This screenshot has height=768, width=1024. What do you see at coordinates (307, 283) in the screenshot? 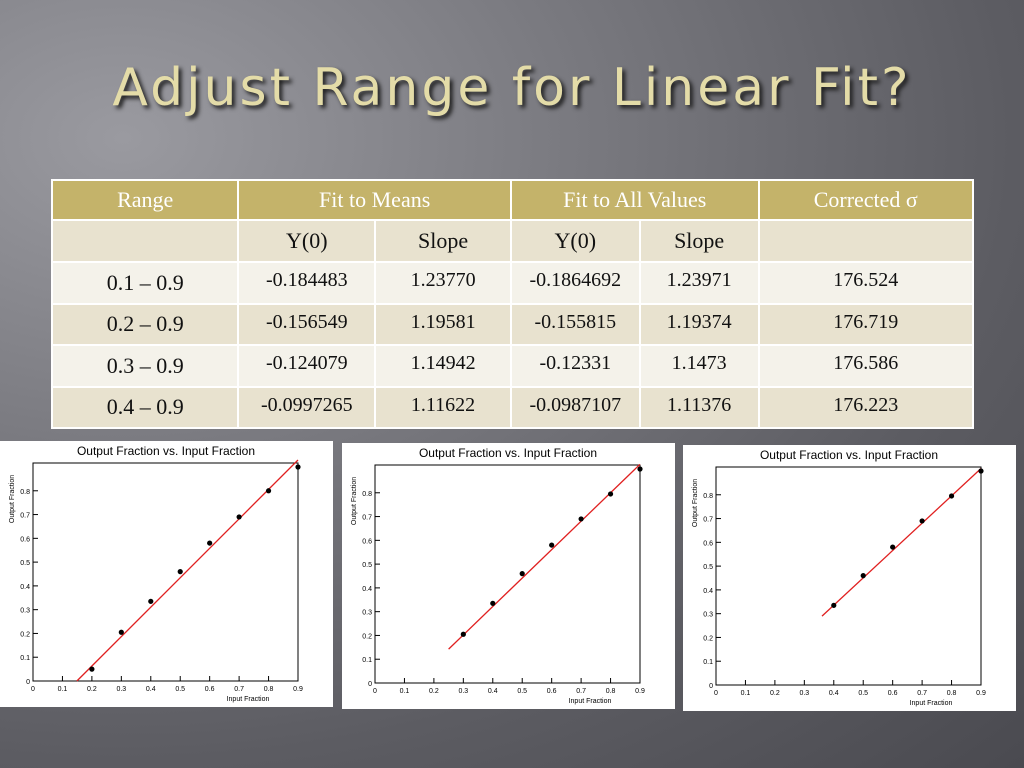
I see `cell-means-y0: -0.184483` at bounding box center [307, 283].